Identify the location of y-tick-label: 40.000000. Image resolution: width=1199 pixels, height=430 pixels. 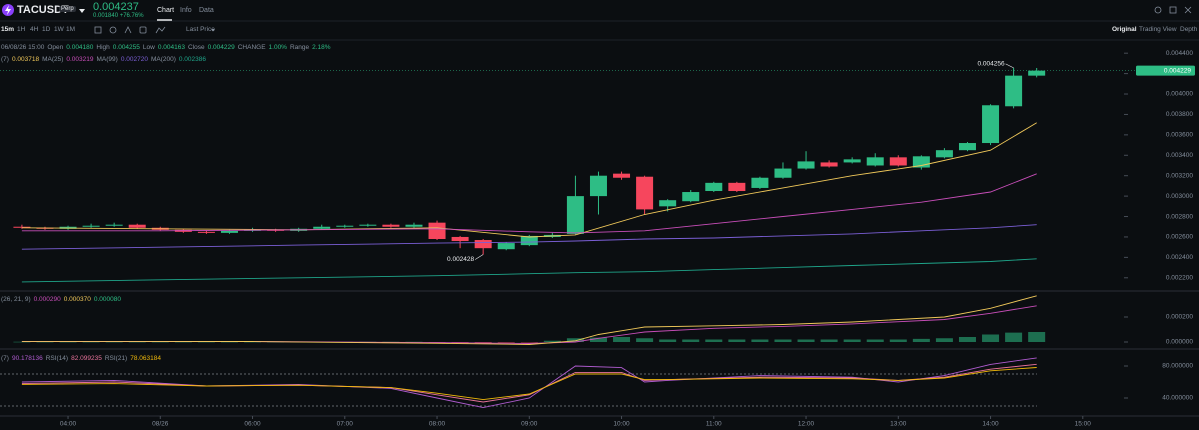
(1177, 398).